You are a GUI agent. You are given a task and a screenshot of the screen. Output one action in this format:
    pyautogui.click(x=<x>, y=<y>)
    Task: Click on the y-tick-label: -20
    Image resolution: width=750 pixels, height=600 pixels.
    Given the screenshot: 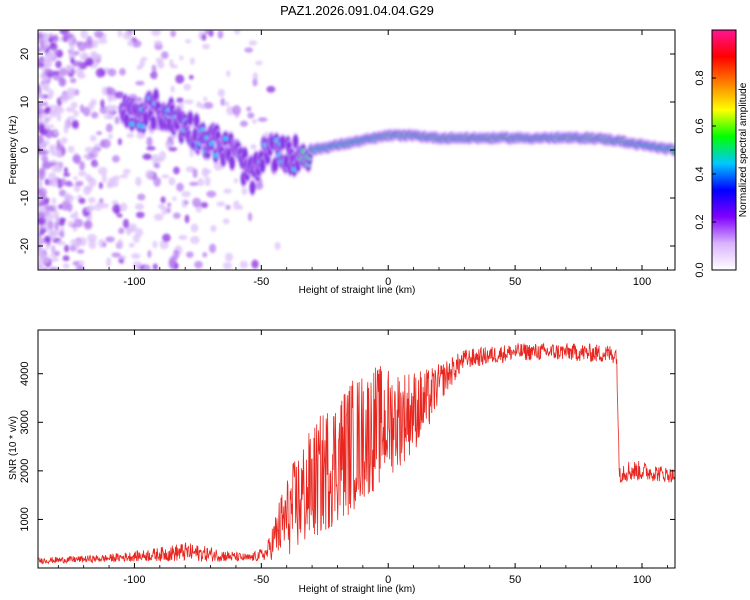 What is the action you would take?
    pyautogui.click(x=25, y=246)
    